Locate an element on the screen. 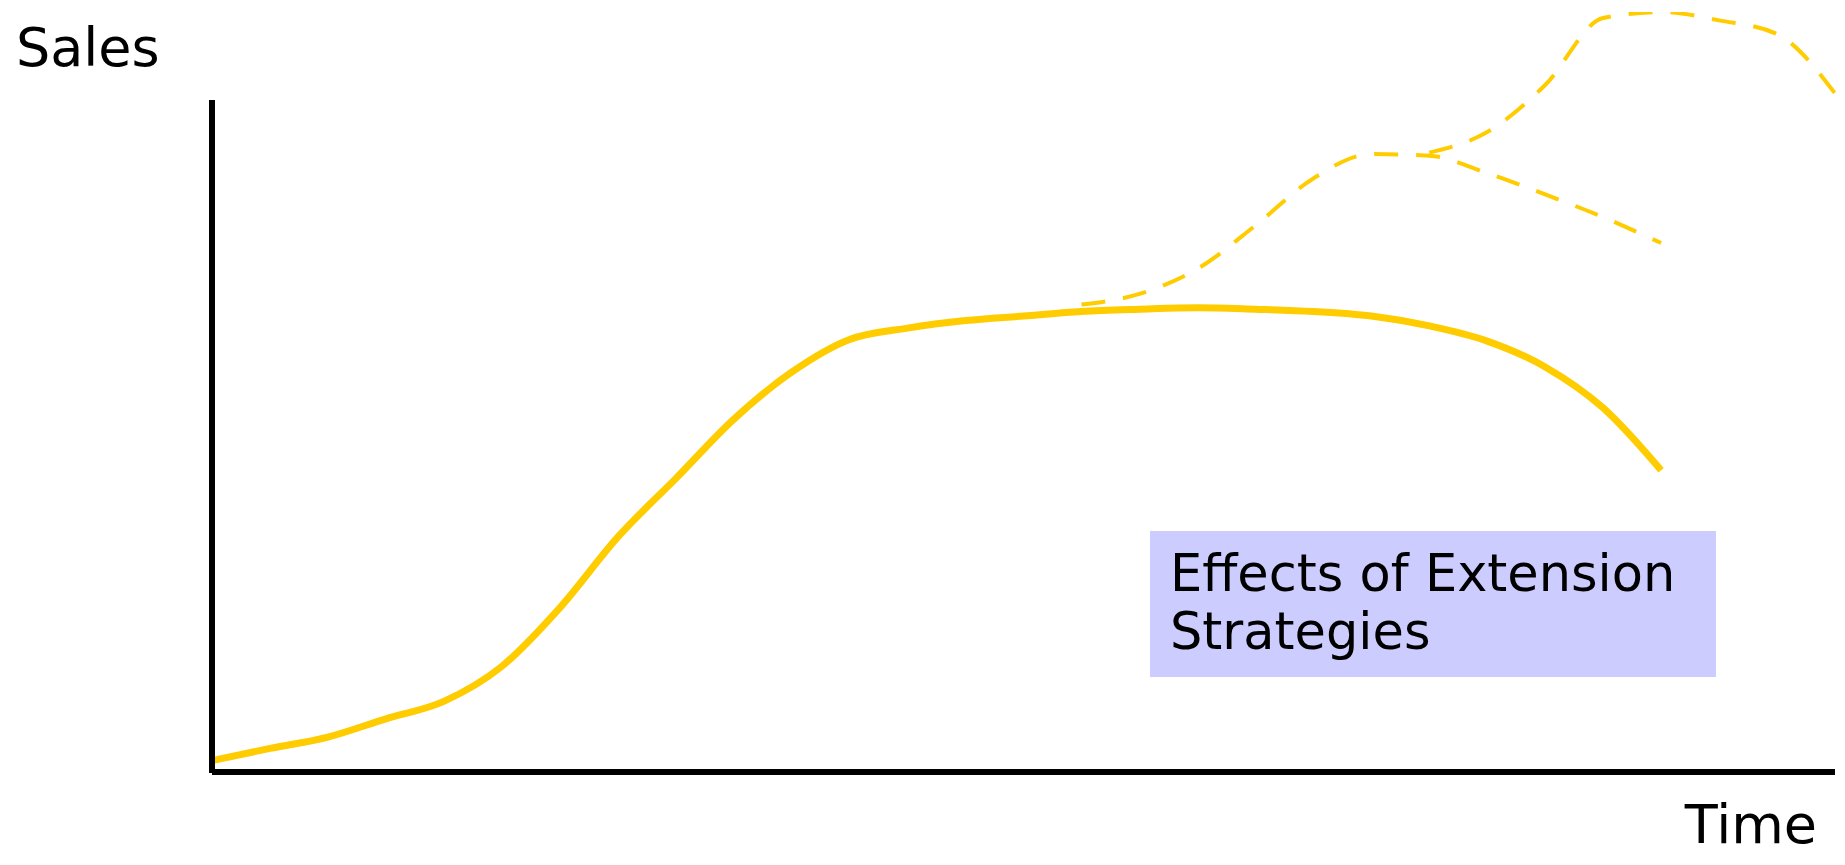 This screenshot has height=865, width=1845. y-axis-title: Sales is located at coordinates (88, 47).